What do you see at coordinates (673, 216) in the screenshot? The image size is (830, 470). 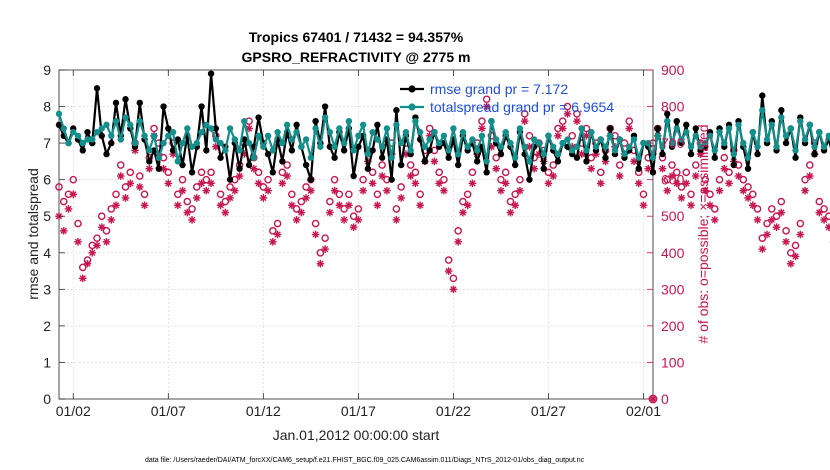 I see `y2-tick-label: 500` at bounding box center [673, 216].